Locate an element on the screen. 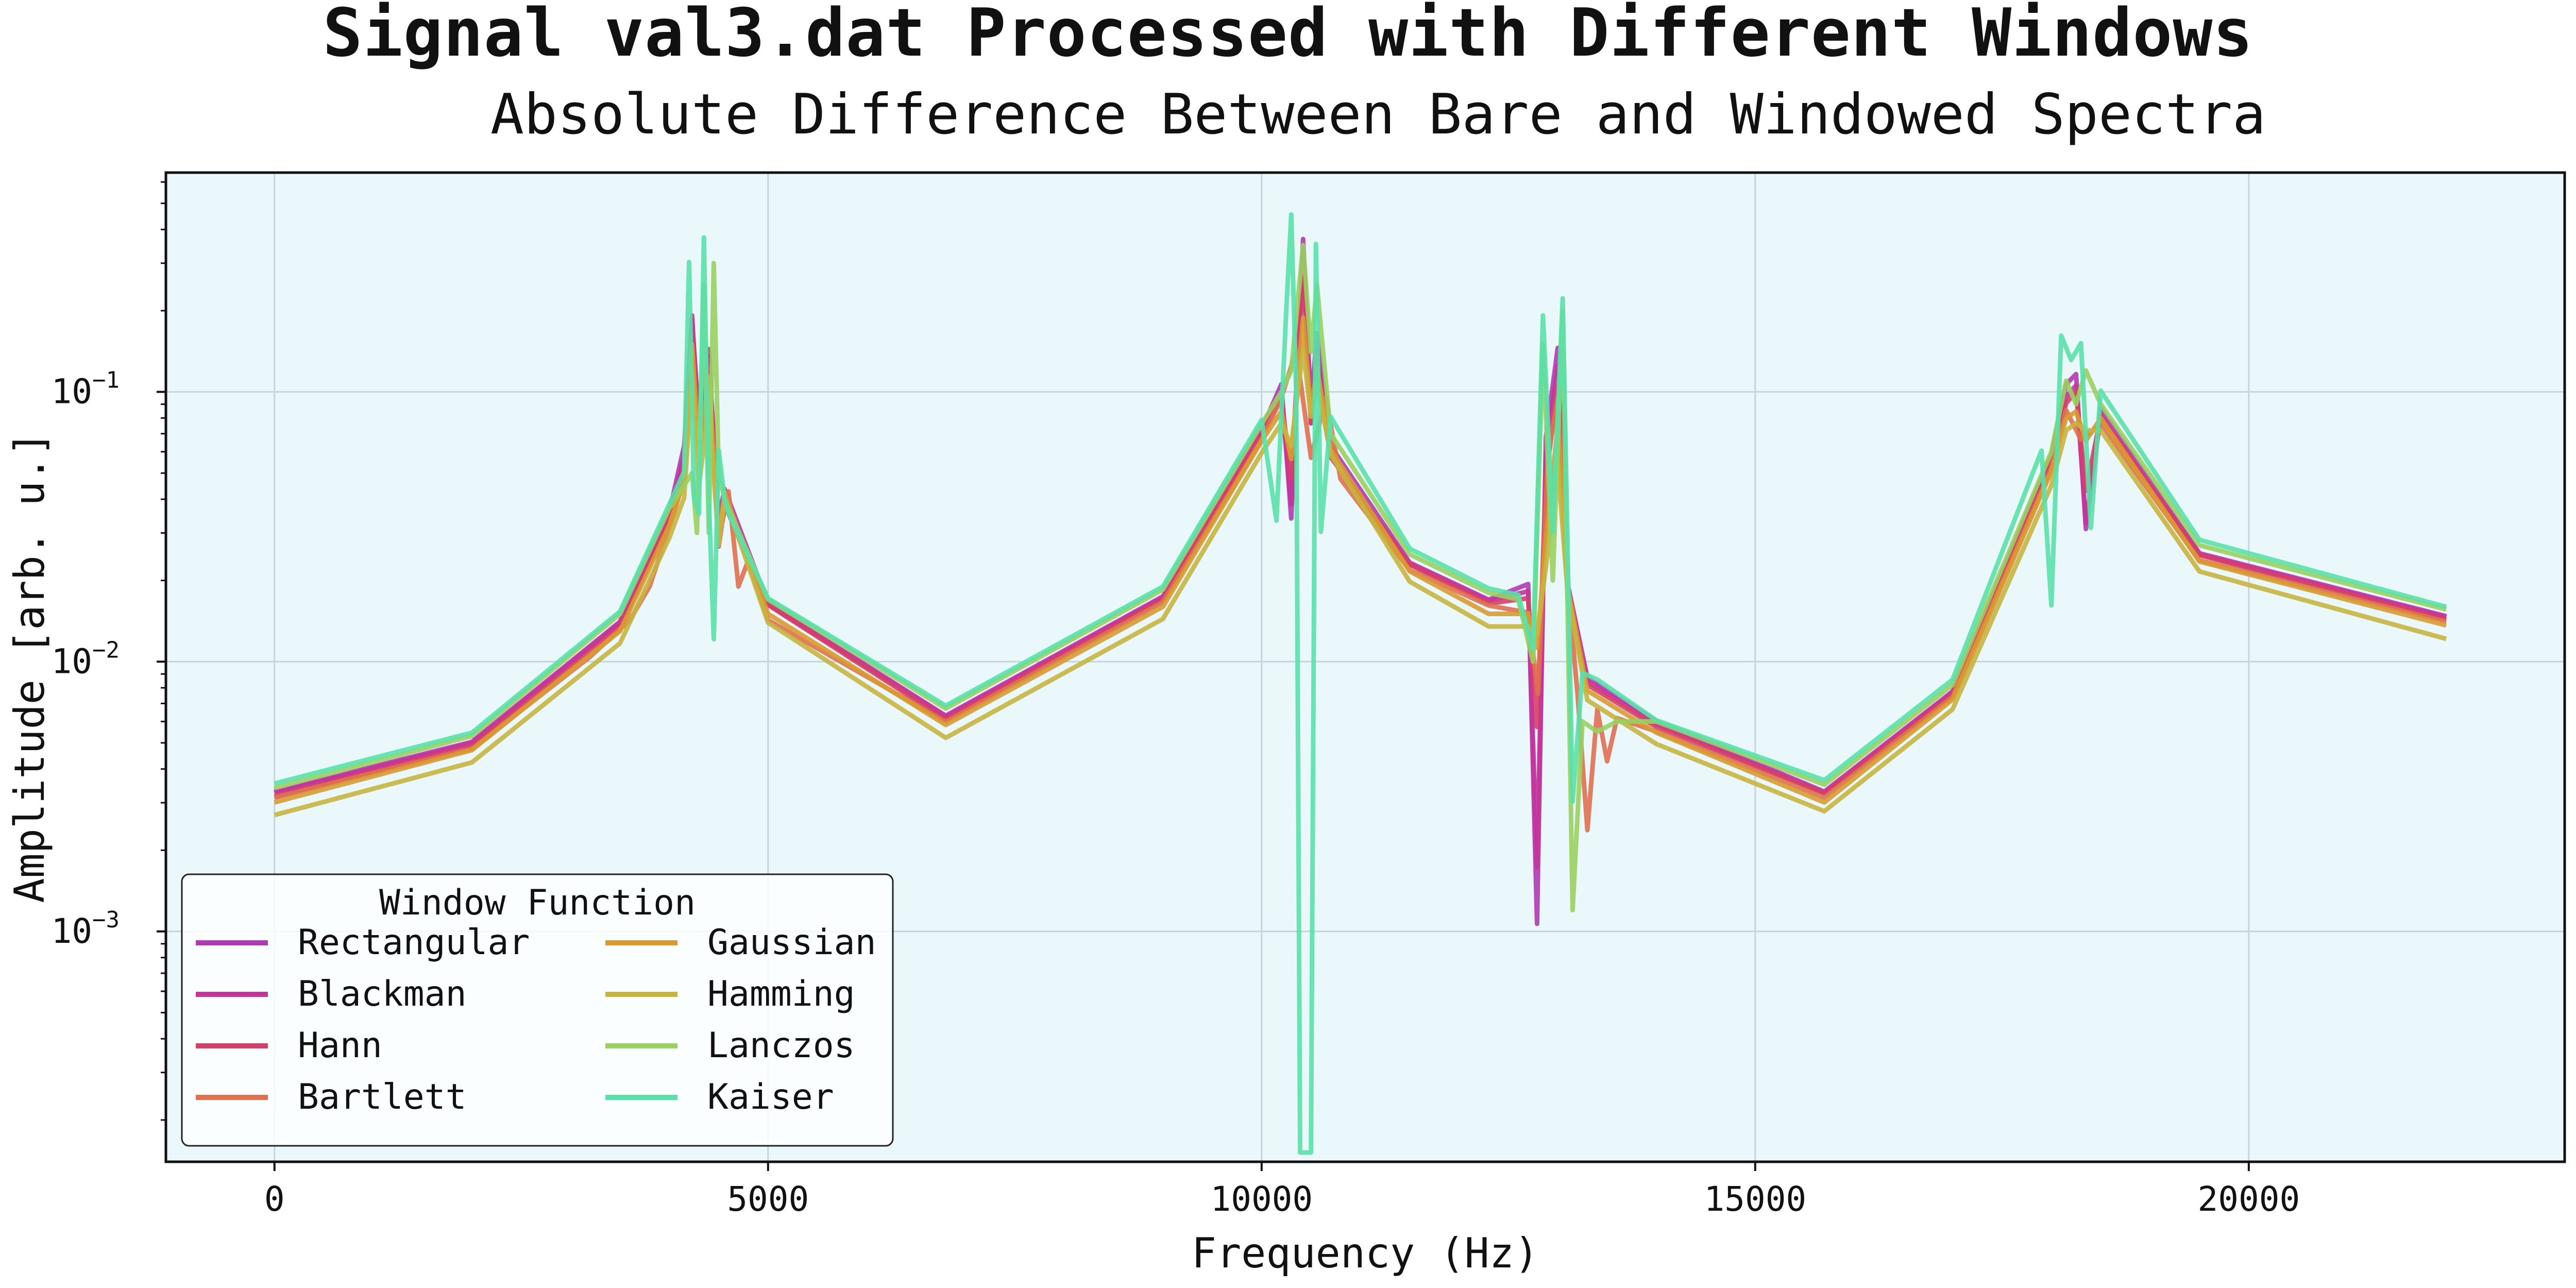 The width and height of the screenshot is (2576, 1288). legend-title: Window Function is located at coordinates (537, 903).